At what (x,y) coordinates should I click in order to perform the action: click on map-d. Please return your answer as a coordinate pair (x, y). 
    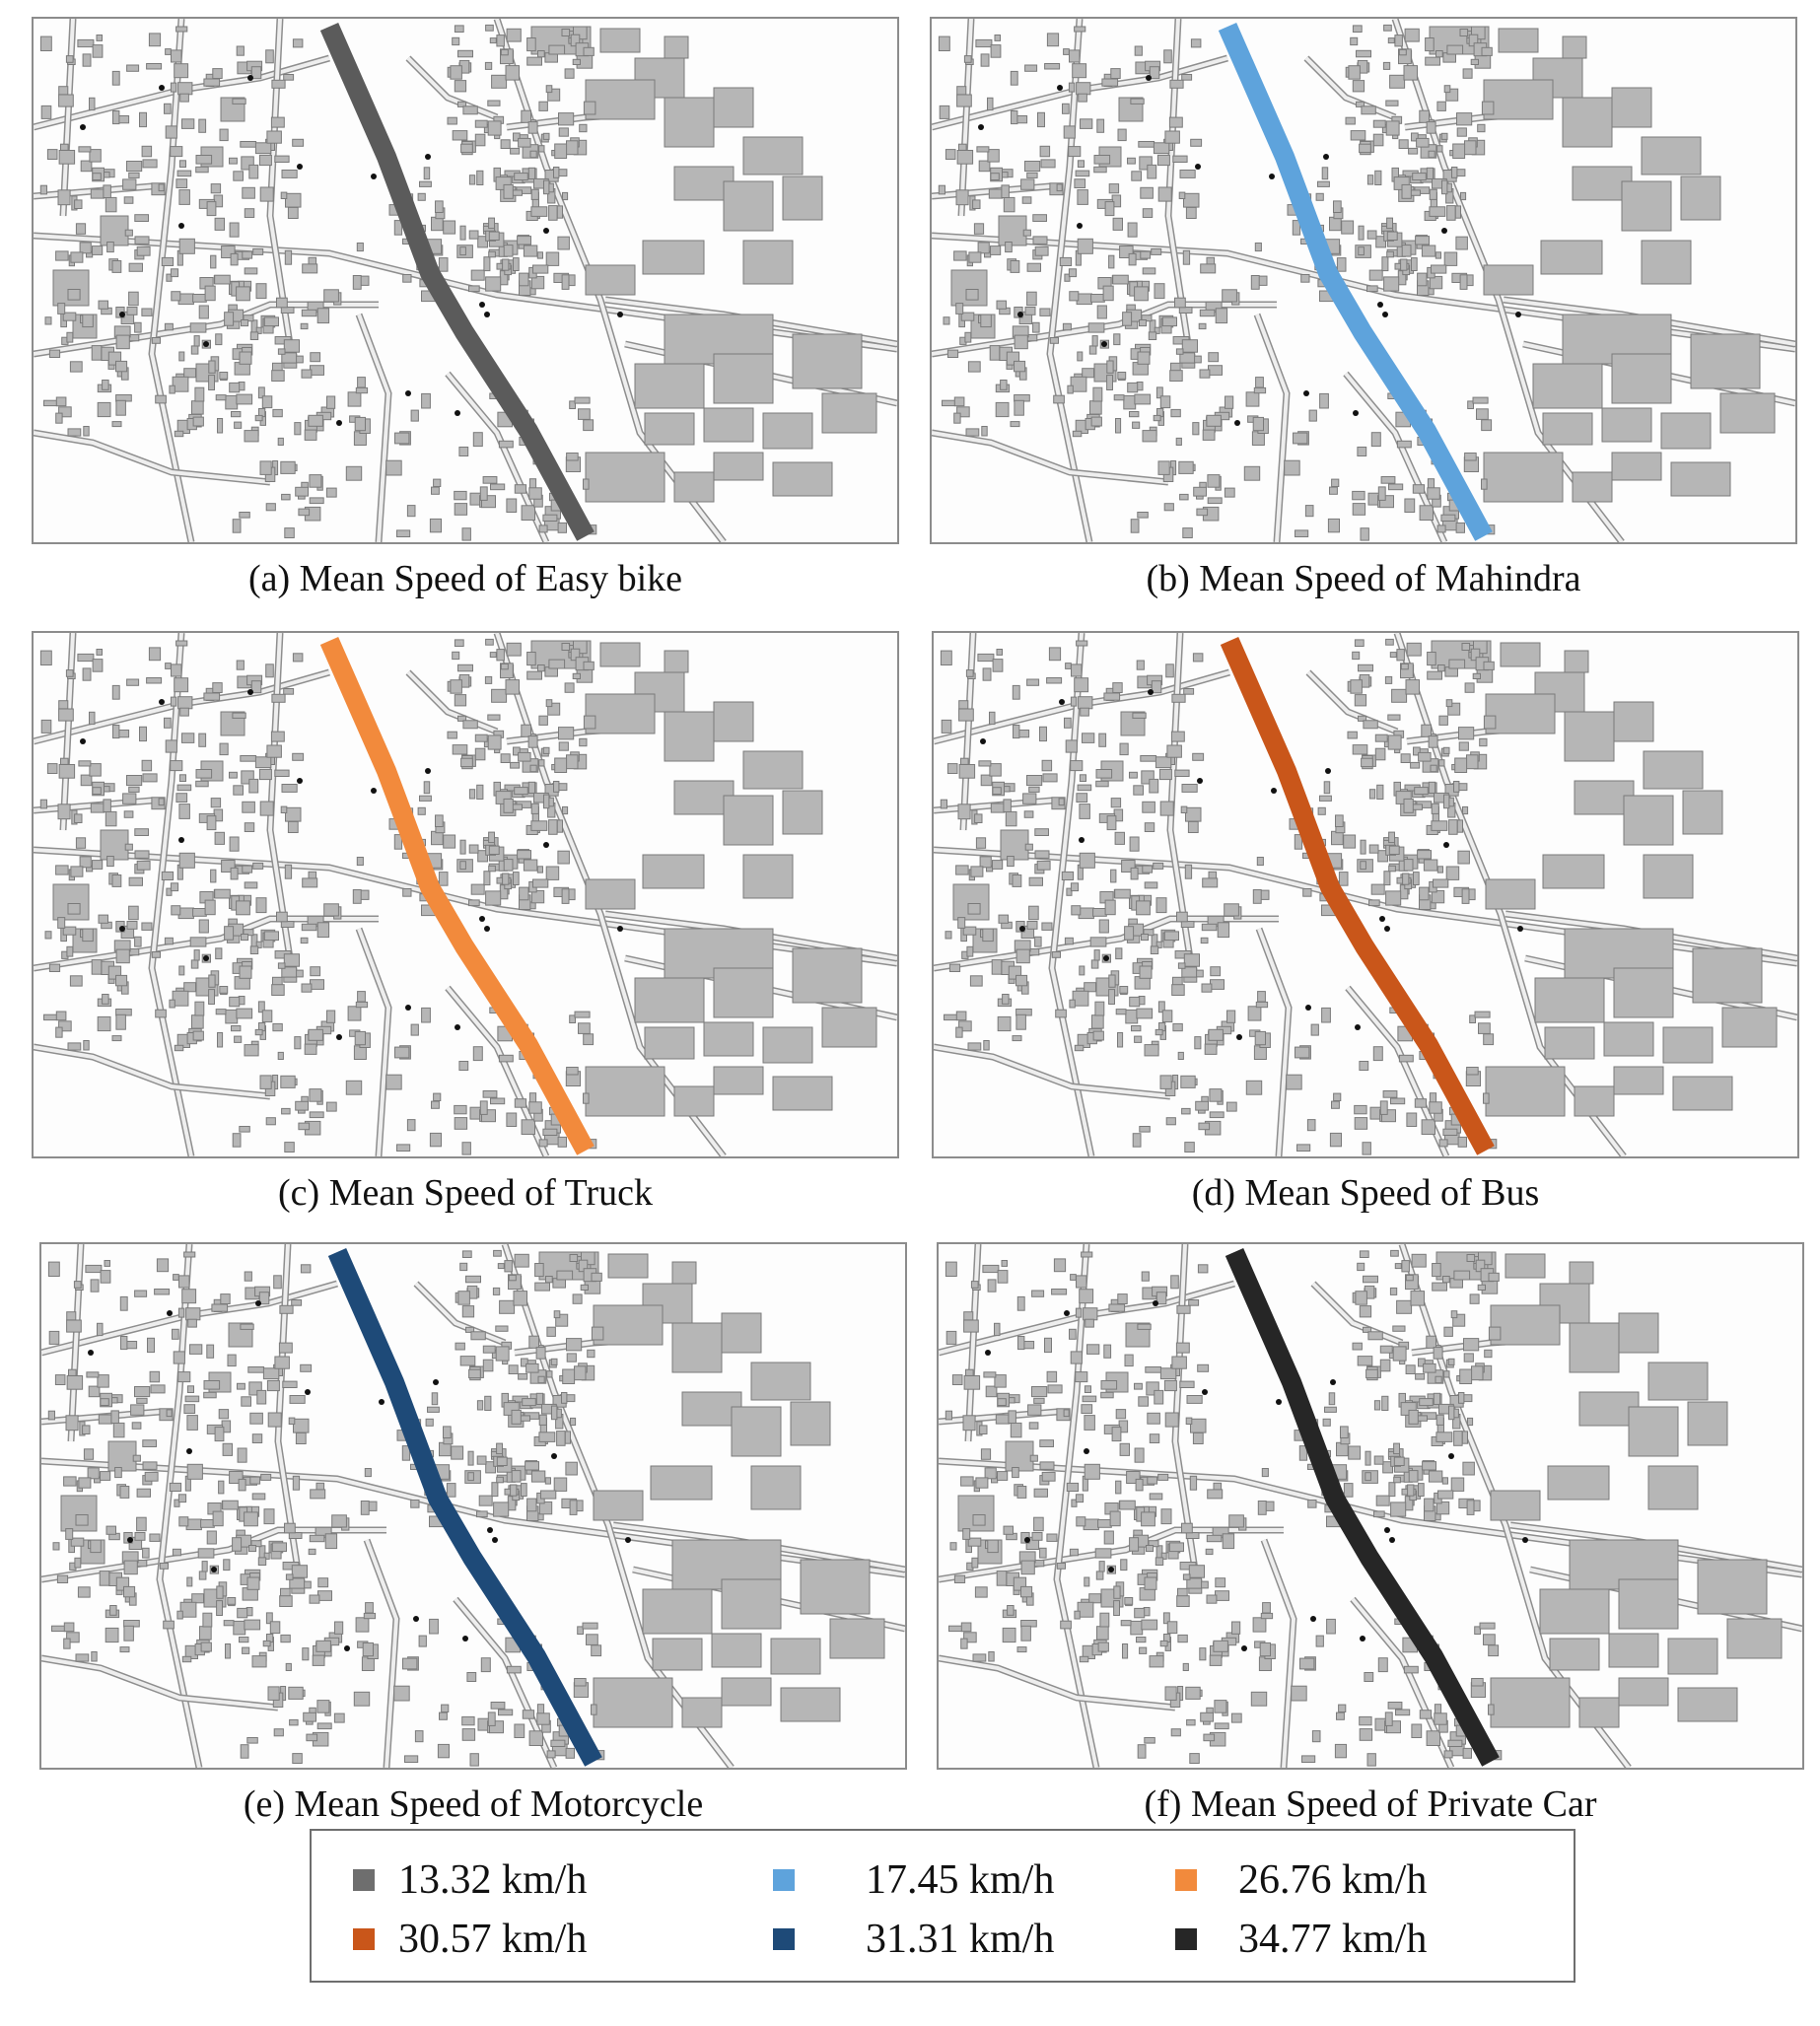
    Looking at the image, I should click on (1365, 894).